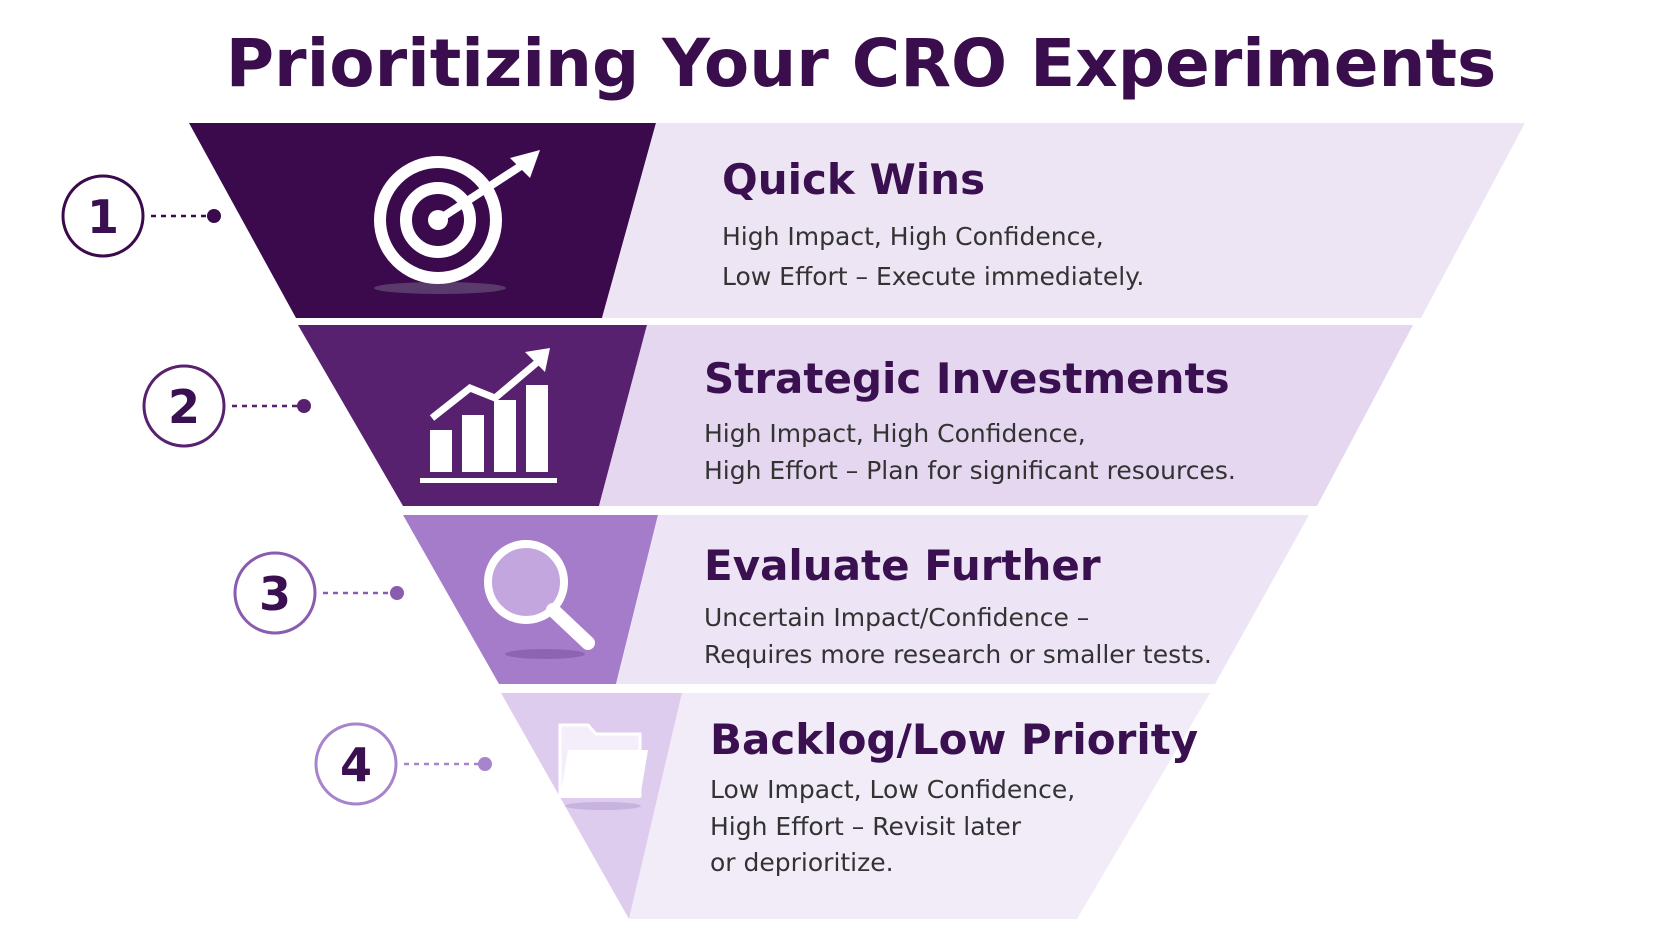  I want to click on tier-description: or deprioritize., so click(802, 862).